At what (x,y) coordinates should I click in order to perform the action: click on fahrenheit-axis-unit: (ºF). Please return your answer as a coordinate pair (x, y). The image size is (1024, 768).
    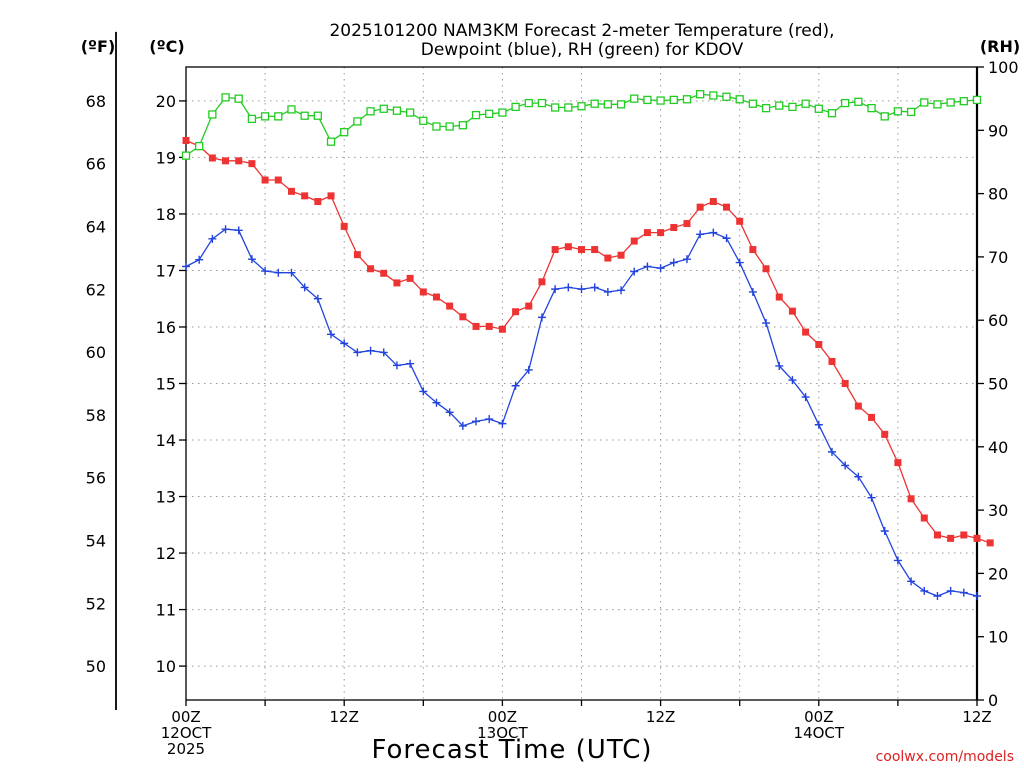
    Looking at the image, I should click on (98, 46).